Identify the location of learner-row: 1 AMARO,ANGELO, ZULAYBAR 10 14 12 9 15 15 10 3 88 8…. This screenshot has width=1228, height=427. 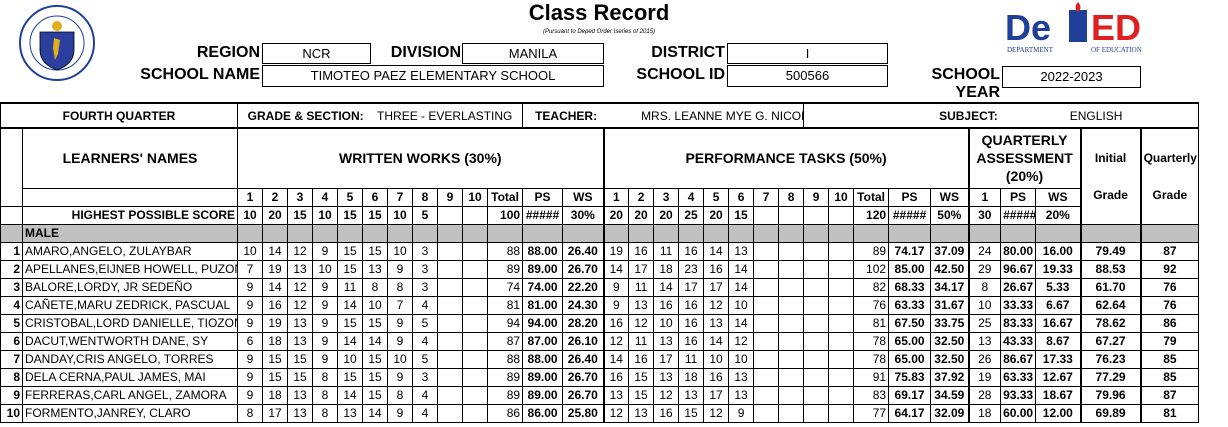
(600, 251).